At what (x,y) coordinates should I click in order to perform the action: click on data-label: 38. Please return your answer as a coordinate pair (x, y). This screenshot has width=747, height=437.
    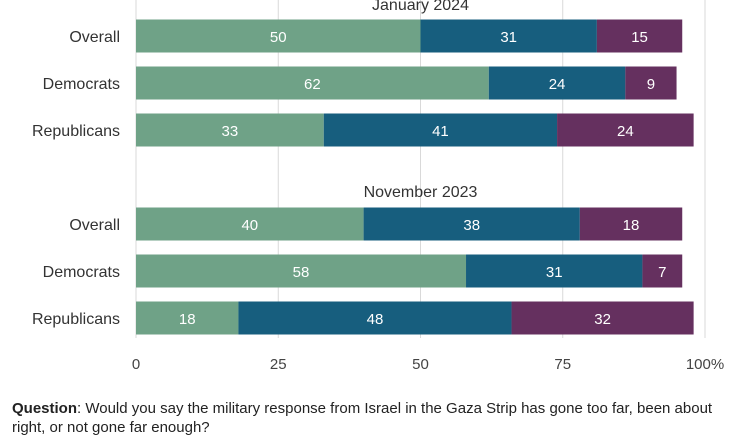
    Looking at the image, I should click on (471, 225).